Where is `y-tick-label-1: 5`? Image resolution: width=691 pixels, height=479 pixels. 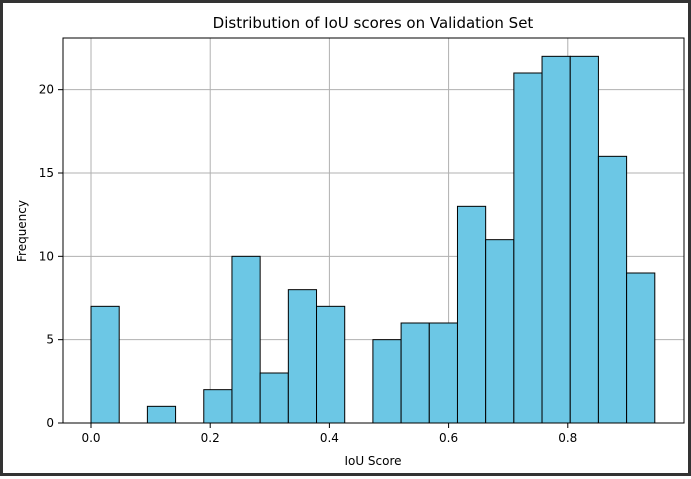 y-tick-label-1: 5 is located at coordinates (50, 340).